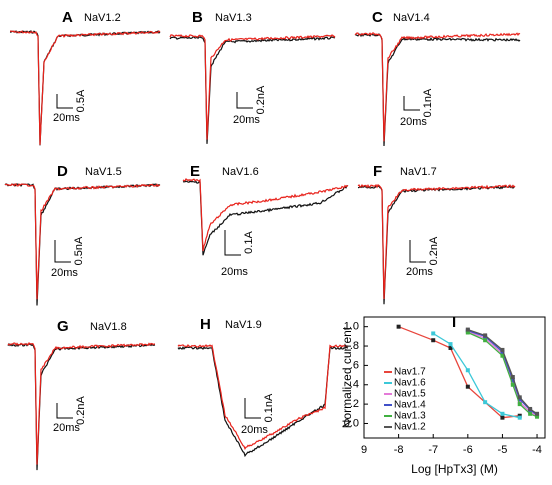 The height and width of the screenshot is (485, 552). I want to click on legend-label: Nav1.3, so click(410, 416).